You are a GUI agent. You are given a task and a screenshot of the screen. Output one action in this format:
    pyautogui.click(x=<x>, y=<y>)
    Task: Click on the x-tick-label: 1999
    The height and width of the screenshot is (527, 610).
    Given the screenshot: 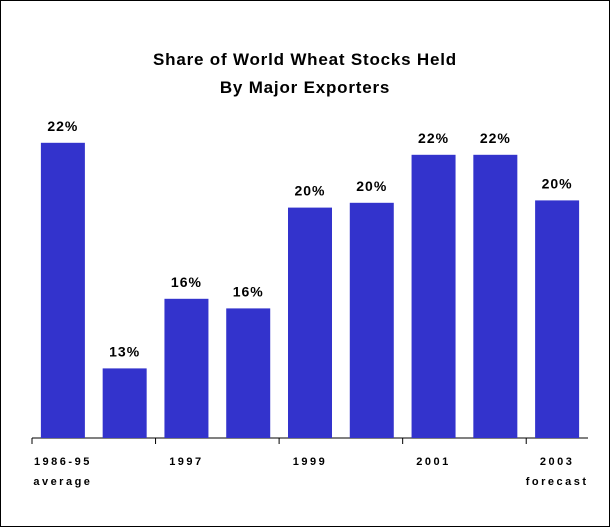 What is the action you would take?
    pyautogui.click(x=310, y=462)
    